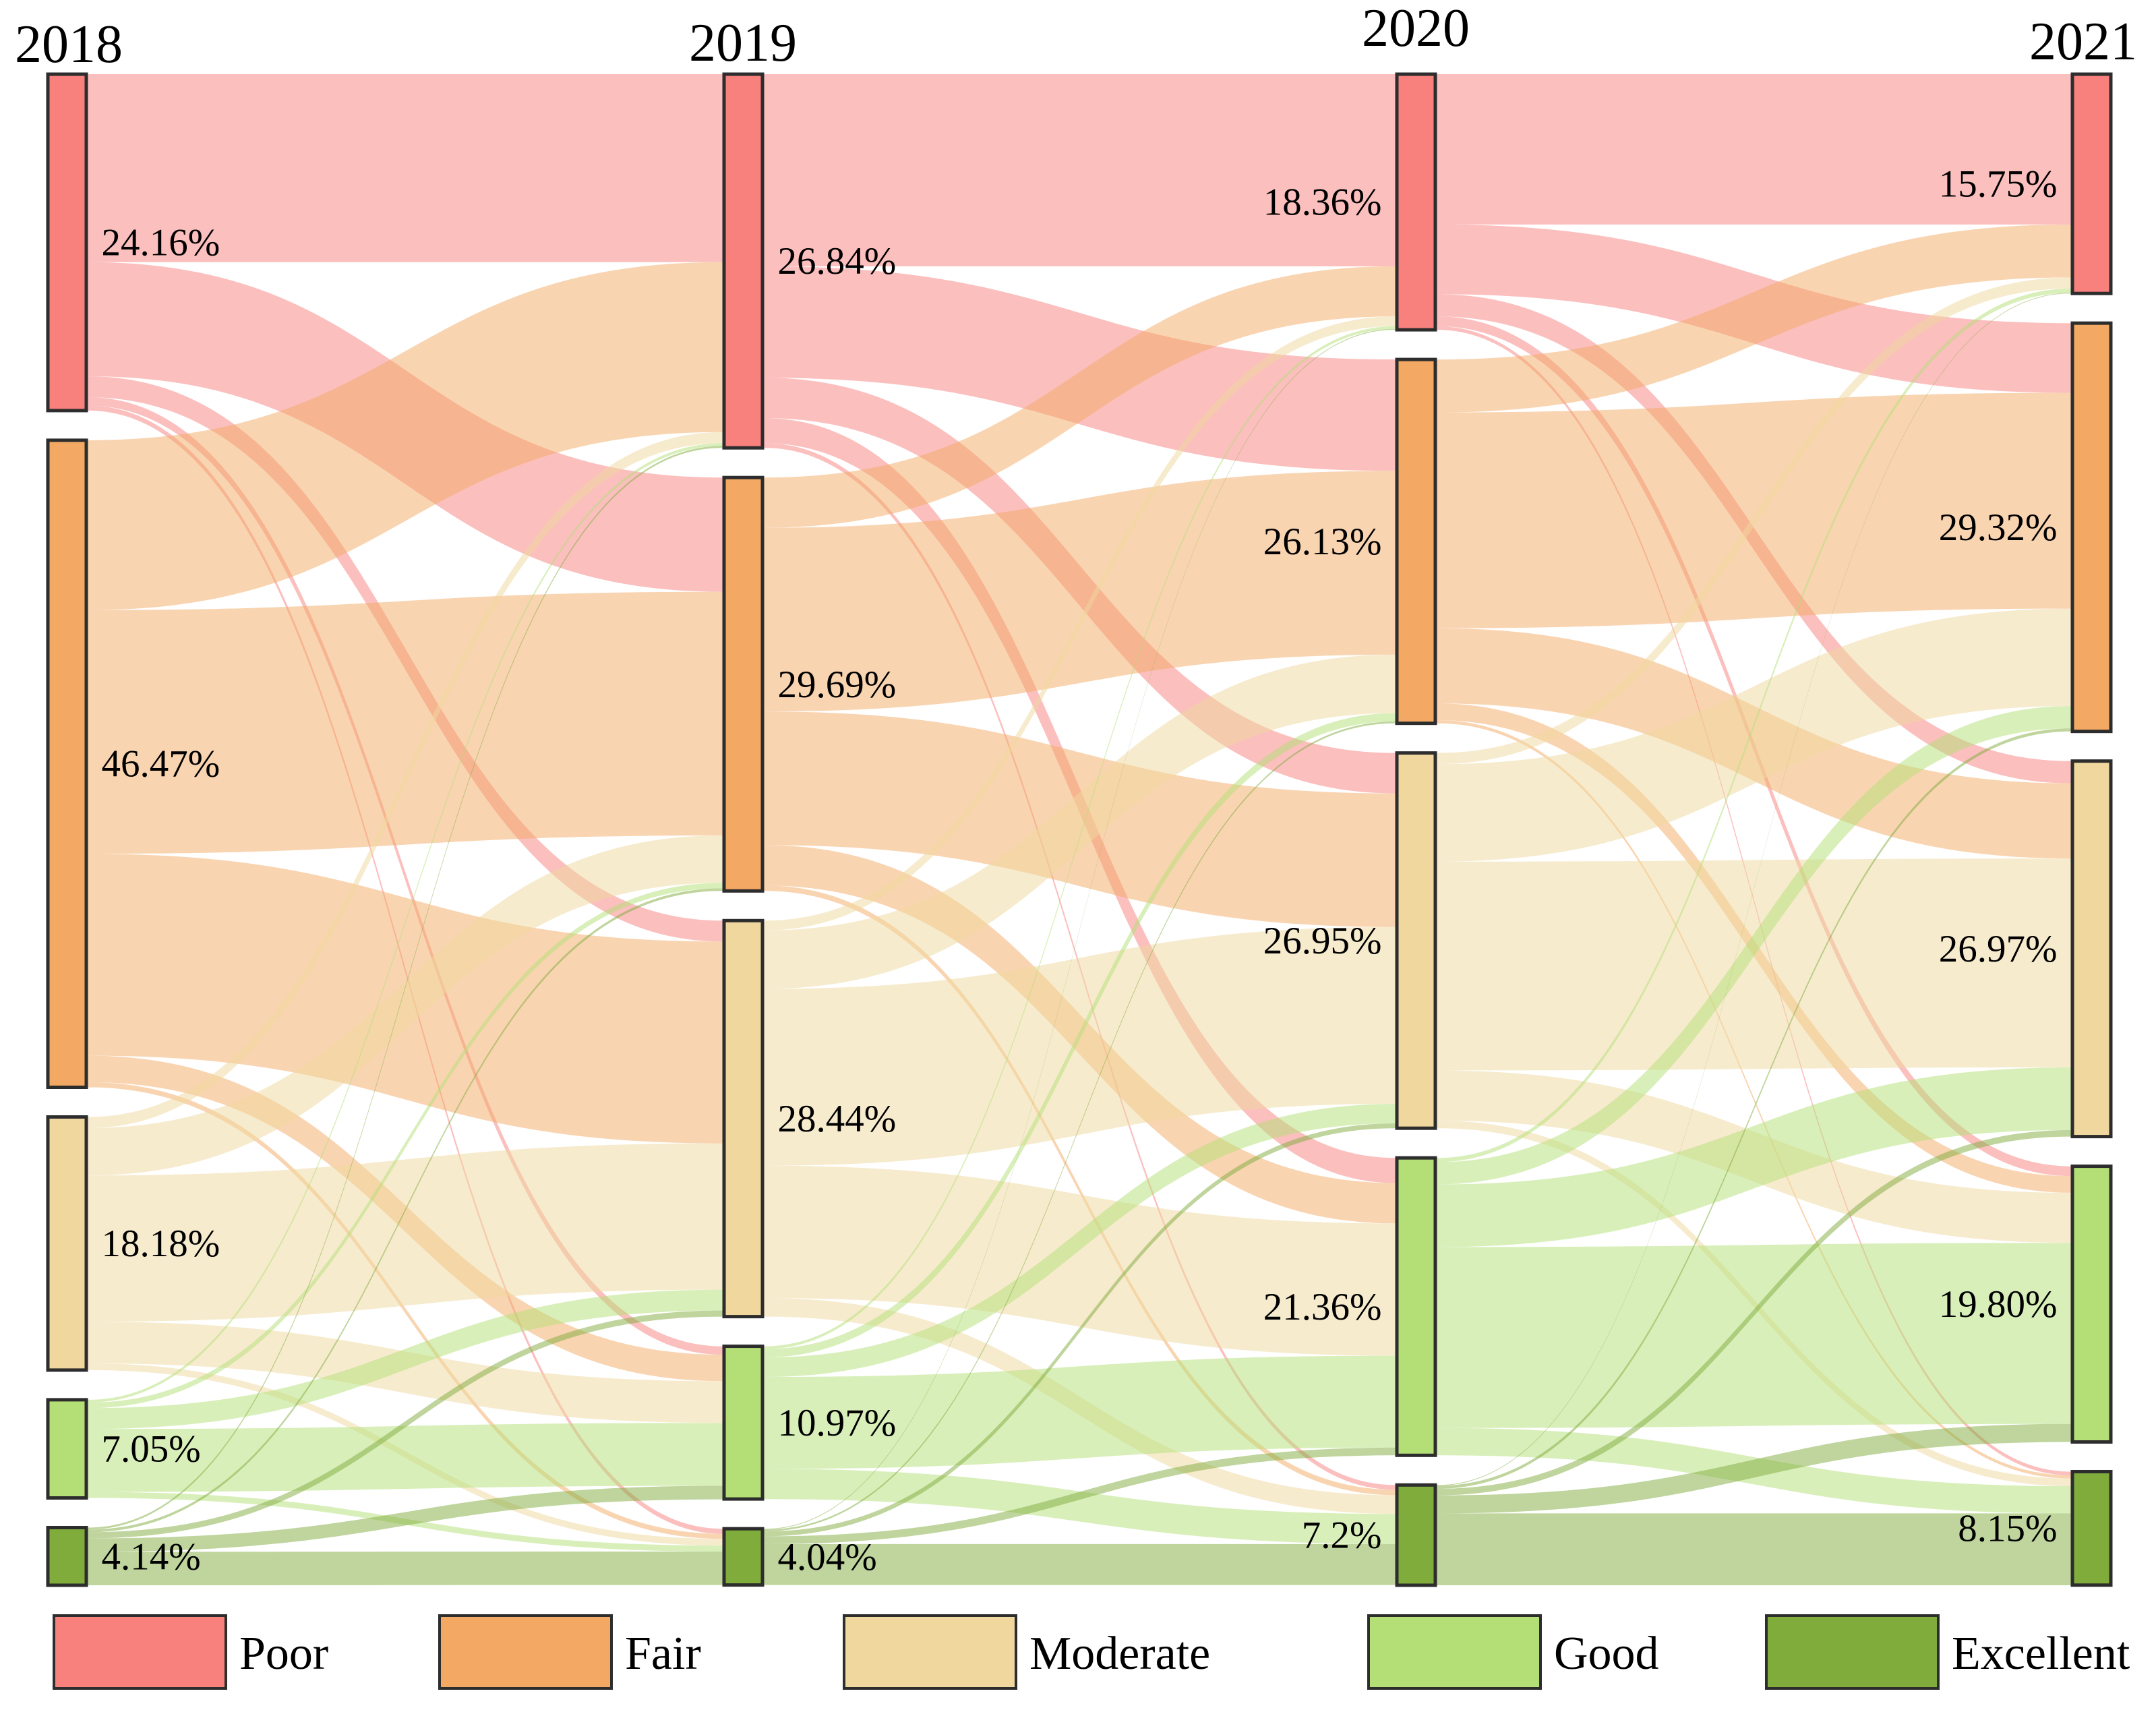  What do you see at coordinates (405, 168) in the screenshot?
I see `flow-2018-poor-to-poor` at bounding box center [405, 168].